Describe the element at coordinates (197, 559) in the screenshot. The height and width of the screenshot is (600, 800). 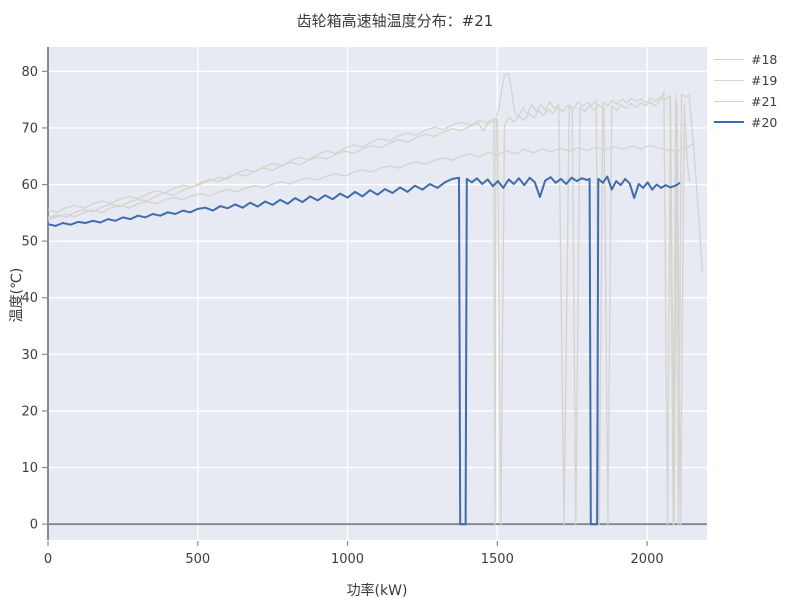
I see `x-tick-label: 500` at that location.